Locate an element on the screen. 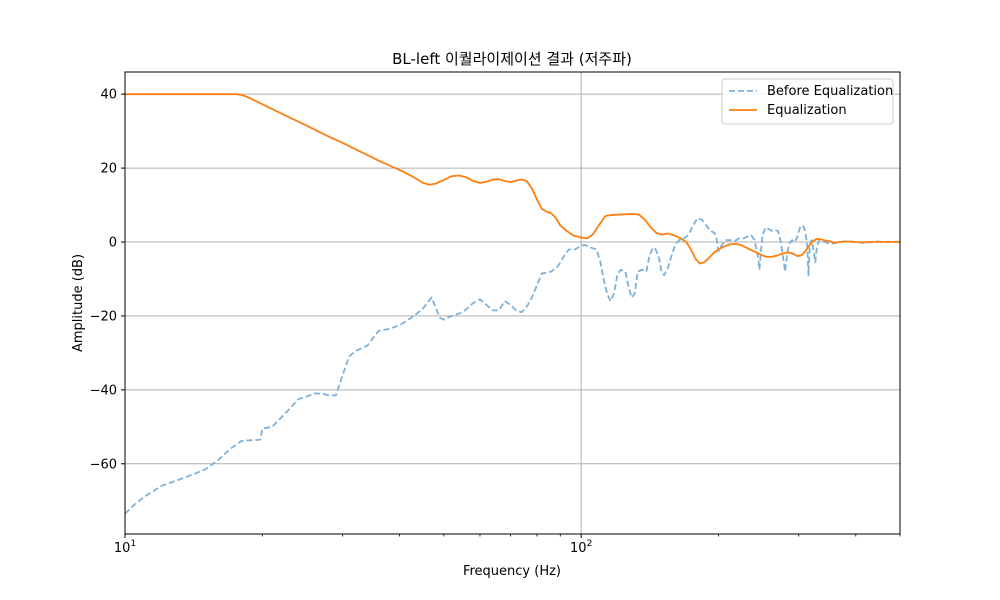 The image size is (1000, 600). legend: Before Equalization Equalization is located at coordinates (807, 101).